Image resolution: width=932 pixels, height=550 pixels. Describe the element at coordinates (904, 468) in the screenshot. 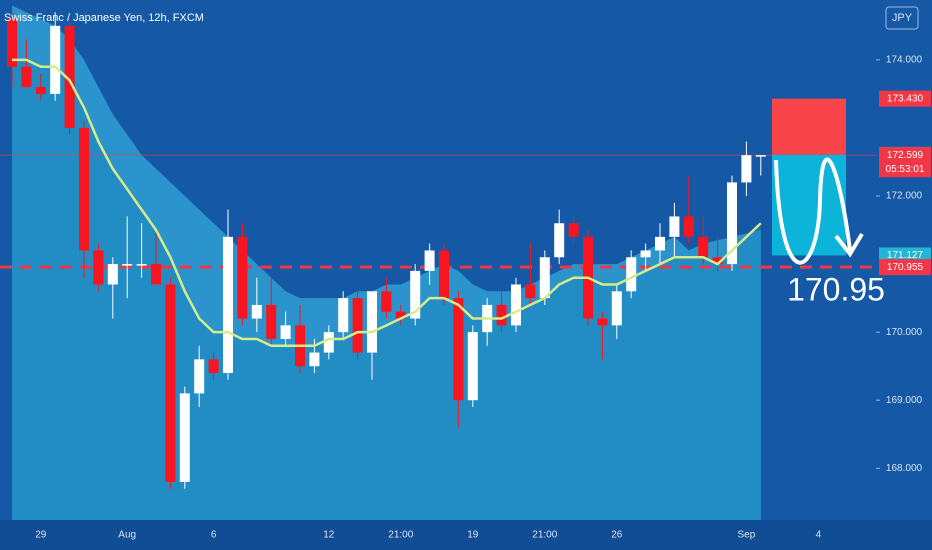

I see `y-tick-label: 168.000` at that location.